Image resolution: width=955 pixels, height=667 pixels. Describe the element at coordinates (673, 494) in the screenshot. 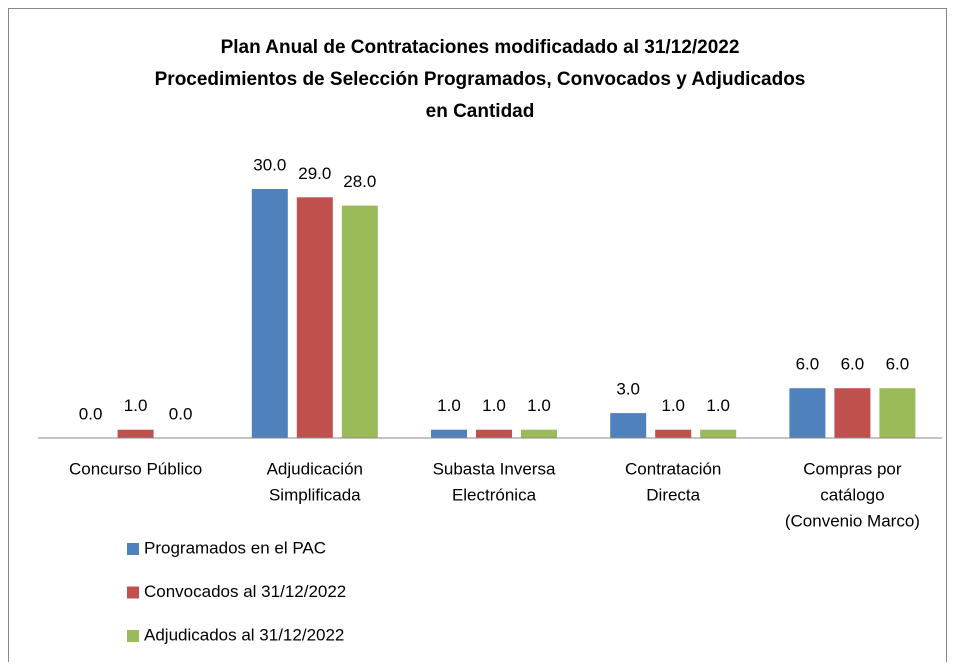

I see `x-tick-label: Directa` at that location.